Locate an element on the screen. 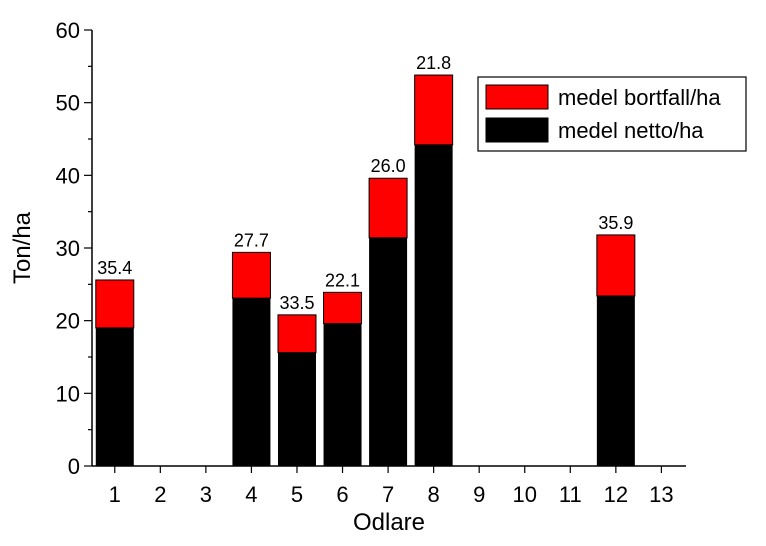  bar-data-label: 22.1 is located at coordinates (342, 280).